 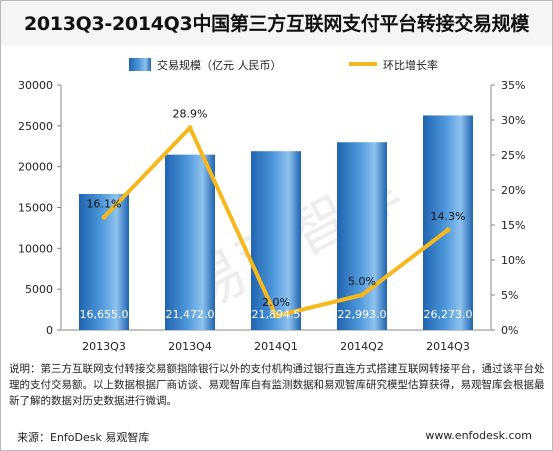 What do you see at coordinates (513, 120) in the screenshot?
I see `y-right-tick-label: 30%` at bounding box center [513, 120].